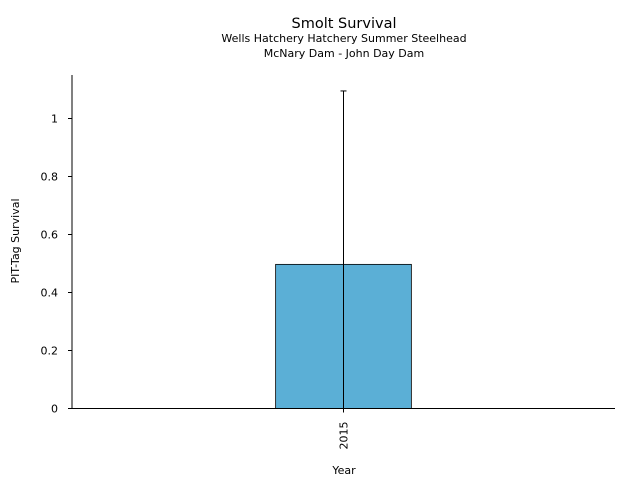 This screenshot has height=480, width=640. I want to click on x-axis-label: Year, so click(343, 470).